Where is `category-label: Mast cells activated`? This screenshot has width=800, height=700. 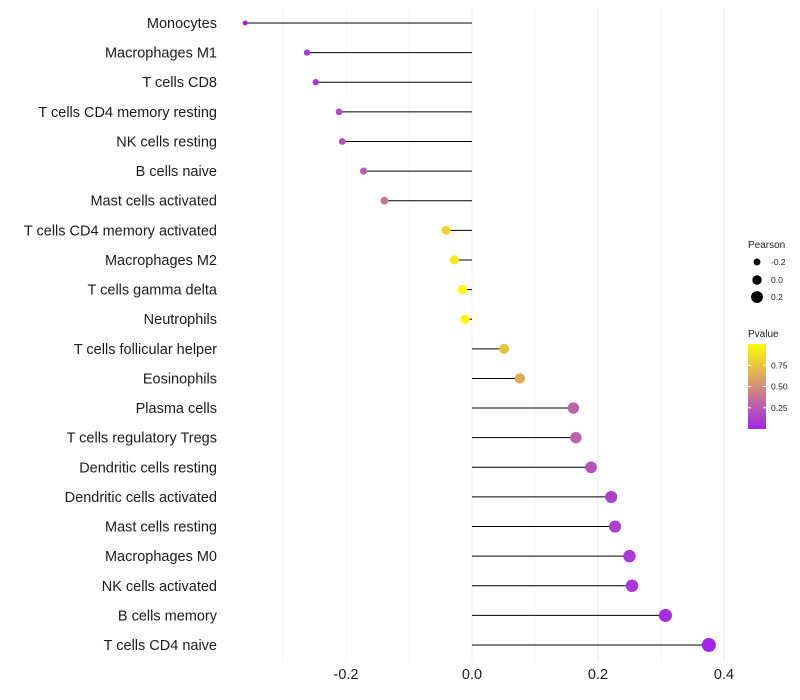 category-label: Mast cells activated is located at coordinates (153, 202).